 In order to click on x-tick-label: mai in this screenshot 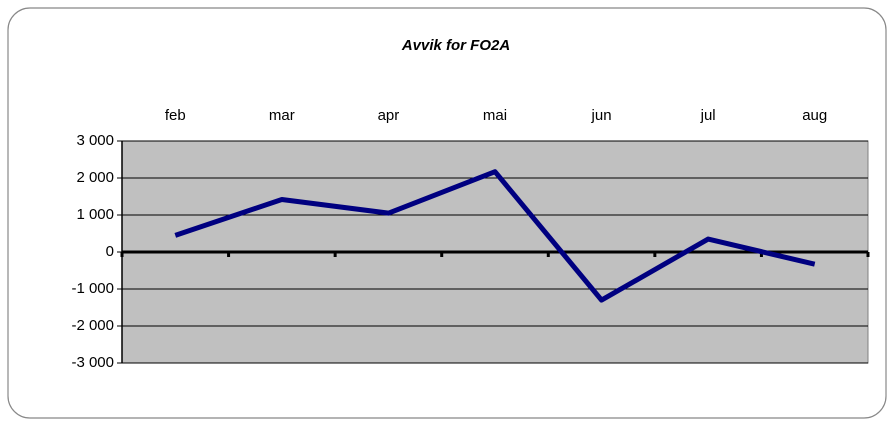, I will do `click(495, 115)`.